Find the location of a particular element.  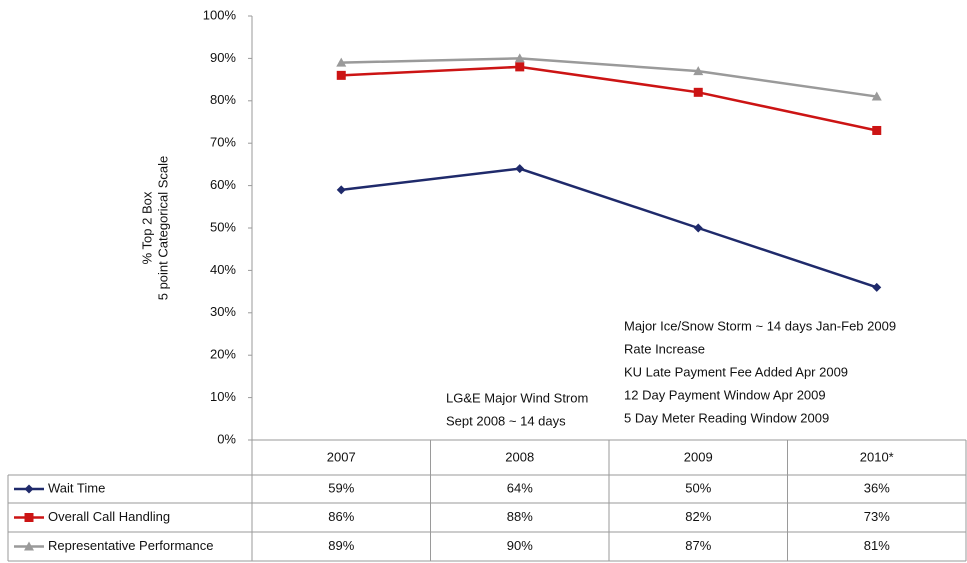

x-tick-label: 2008 is located at coordinates (519, 456).